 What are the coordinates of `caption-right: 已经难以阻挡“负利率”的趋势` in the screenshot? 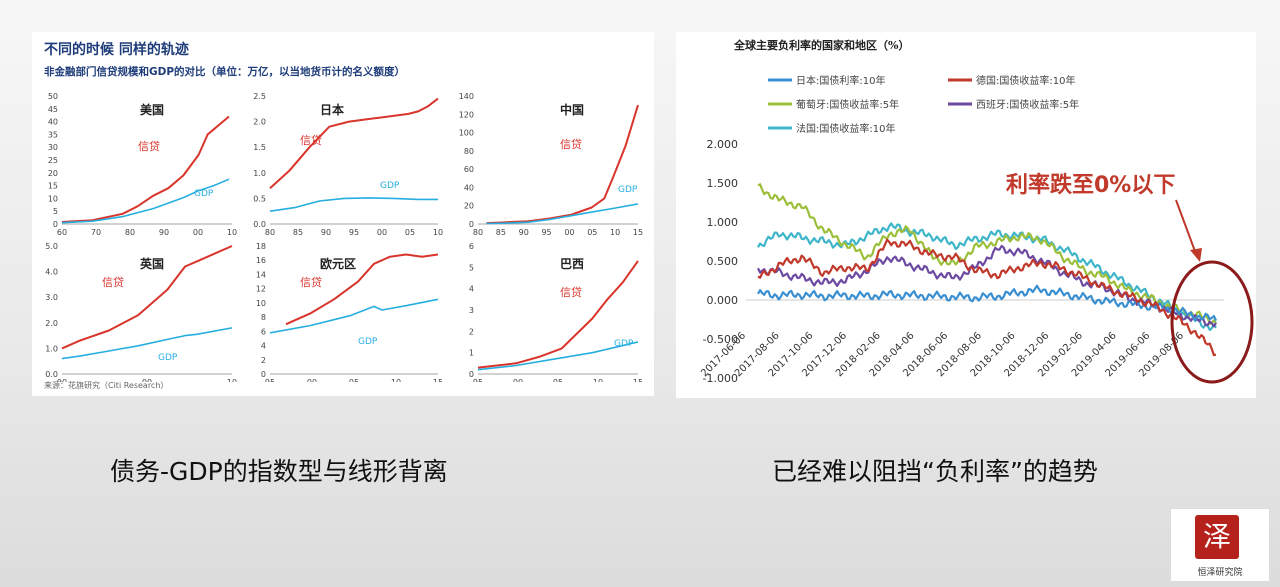 It's located at (935, 471).